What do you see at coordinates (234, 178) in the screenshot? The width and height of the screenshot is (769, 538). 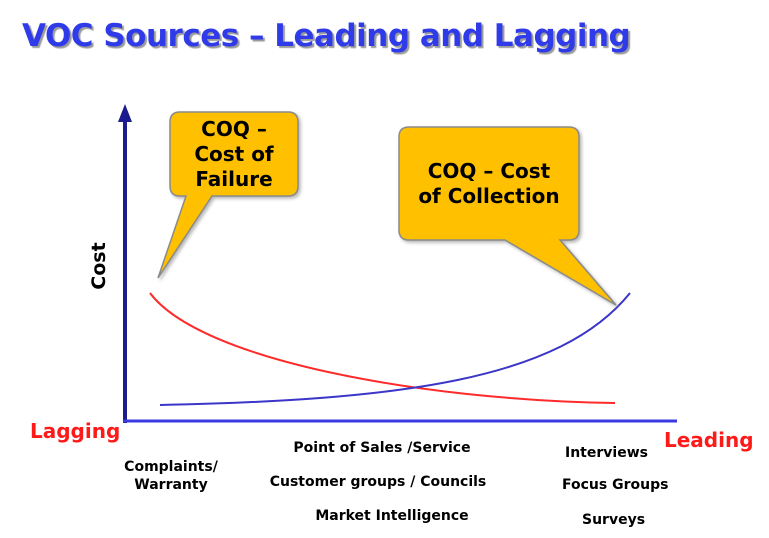 I see `callout-failure-line-3: Failure` at bounding box center [234, 178].